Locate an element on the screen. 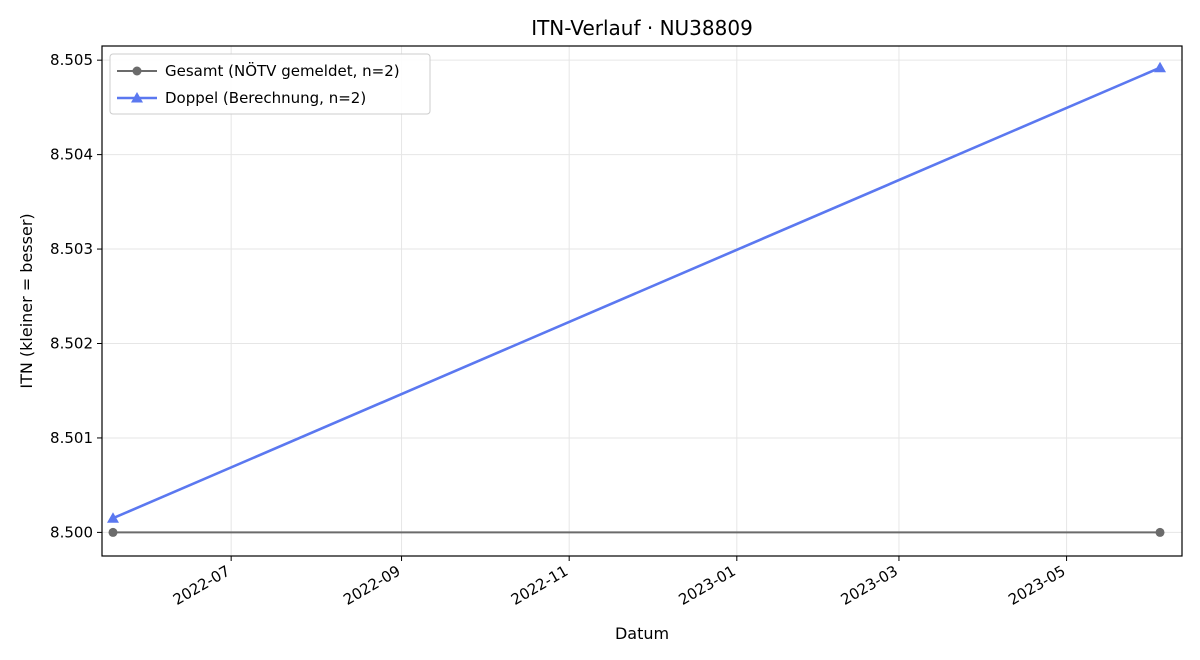 The height and width of the screenshot is (660, 1200). x-tick-label: 2022-11 is located at coordinates (539, 585).